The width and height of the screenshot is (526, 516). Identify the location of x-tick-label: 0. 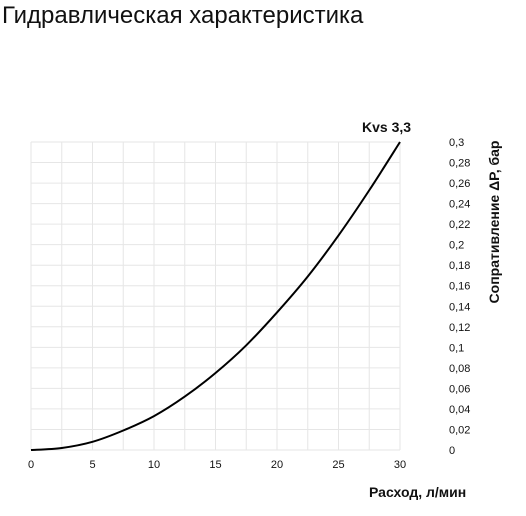
(31, 465).